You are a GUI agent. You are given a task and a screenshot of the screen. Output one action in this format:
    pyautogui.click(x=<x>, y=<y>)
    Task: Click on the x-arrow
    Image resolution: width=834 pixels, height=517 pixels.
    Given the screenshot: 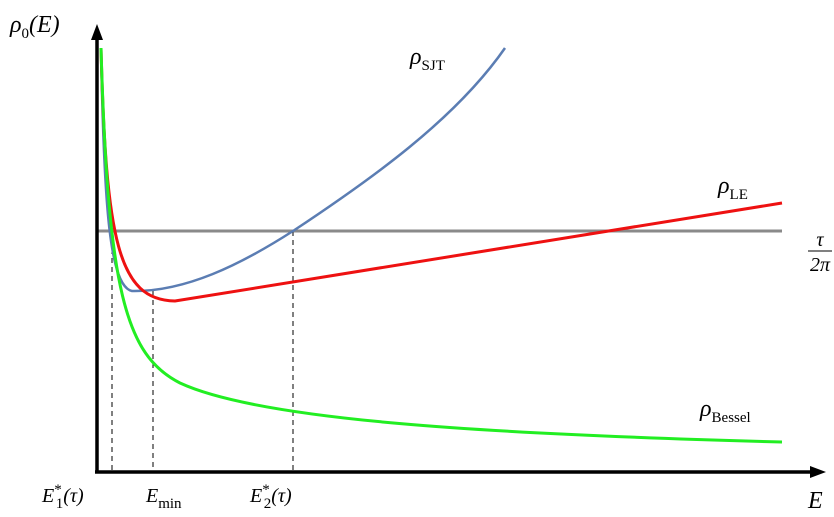 What is the action you would take?
    pyautogui.click(x=818, y=472)
    